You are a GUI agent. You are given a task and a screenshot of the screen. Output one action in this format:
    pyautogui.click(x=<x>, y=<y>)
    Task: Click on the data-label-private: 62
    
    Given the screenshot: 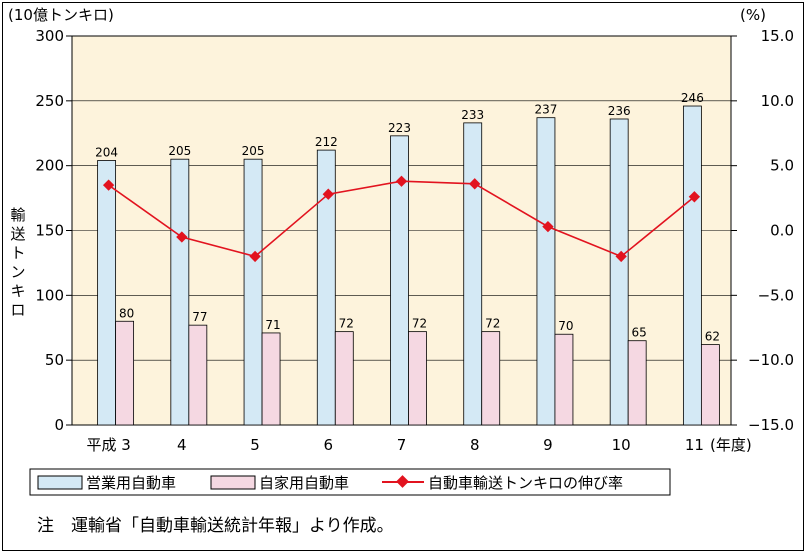 What is the action you would take?
    pyautogui.click(x=712, y=337)
    